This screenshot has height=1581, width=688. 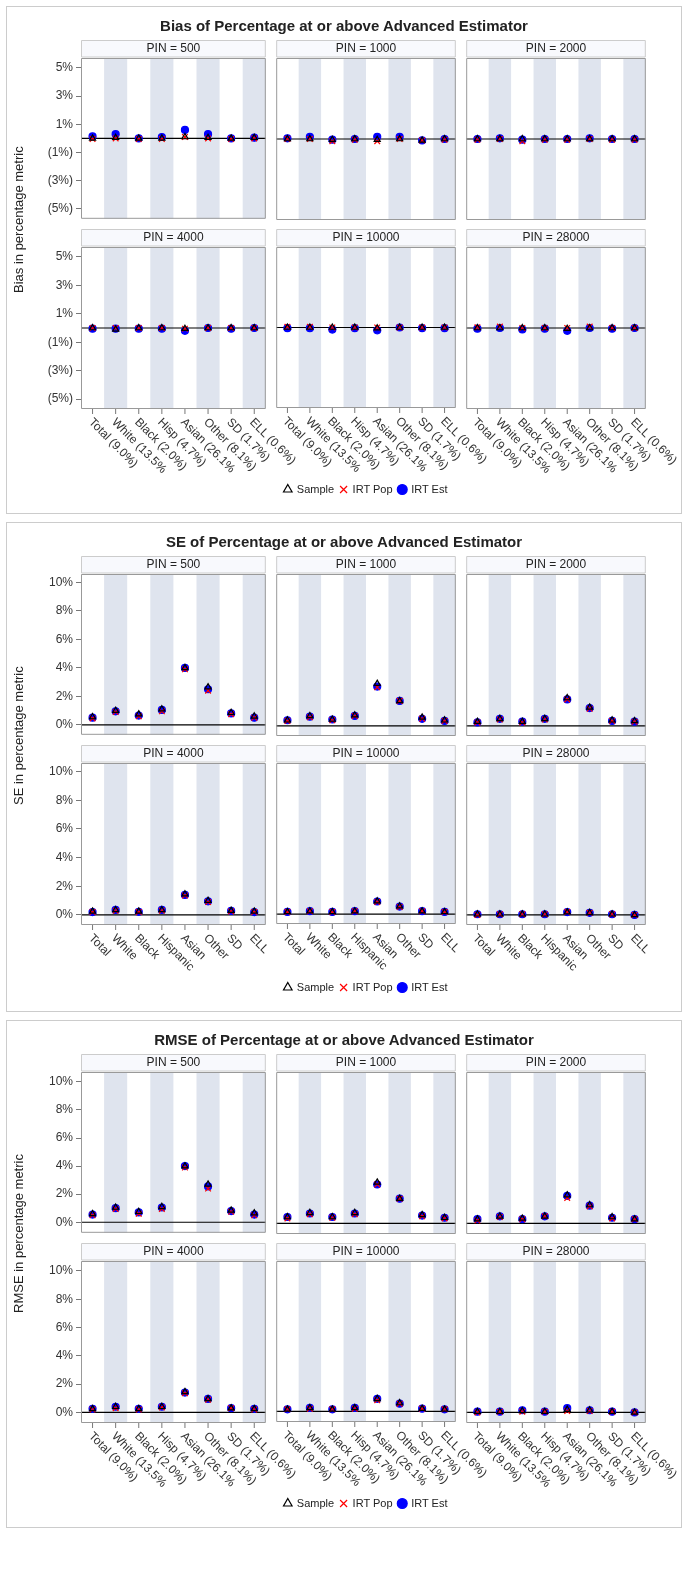 I want to click on text: RMSE of Percentage at or above Advanced Estimator, so click(x=344, y=1039).